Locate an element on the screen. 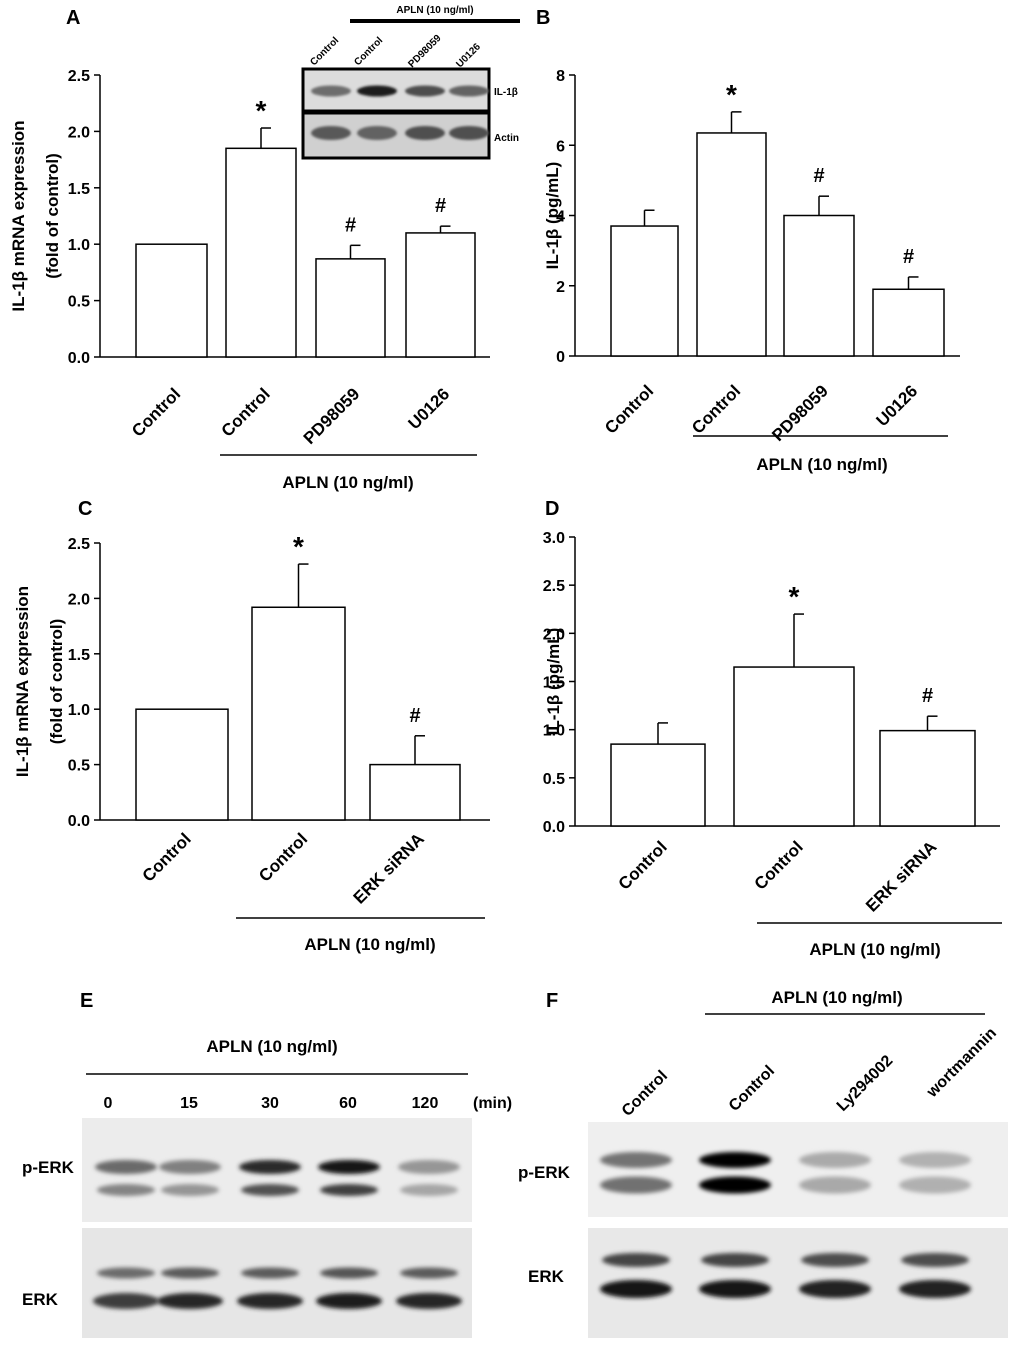 The image size is (1020, 1349). blot-e-time-30: 30 is located at coordinates (270, 1103).